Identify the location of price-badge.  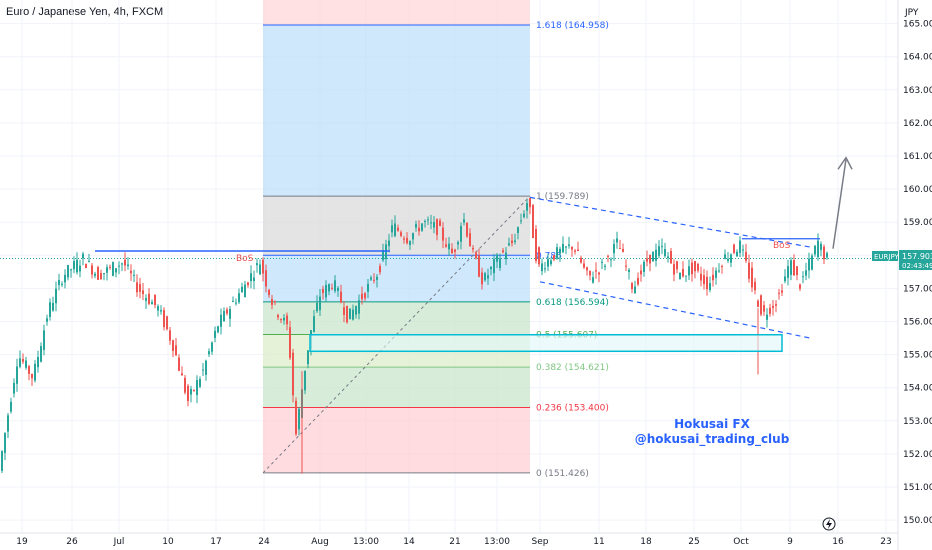
(915, 260).